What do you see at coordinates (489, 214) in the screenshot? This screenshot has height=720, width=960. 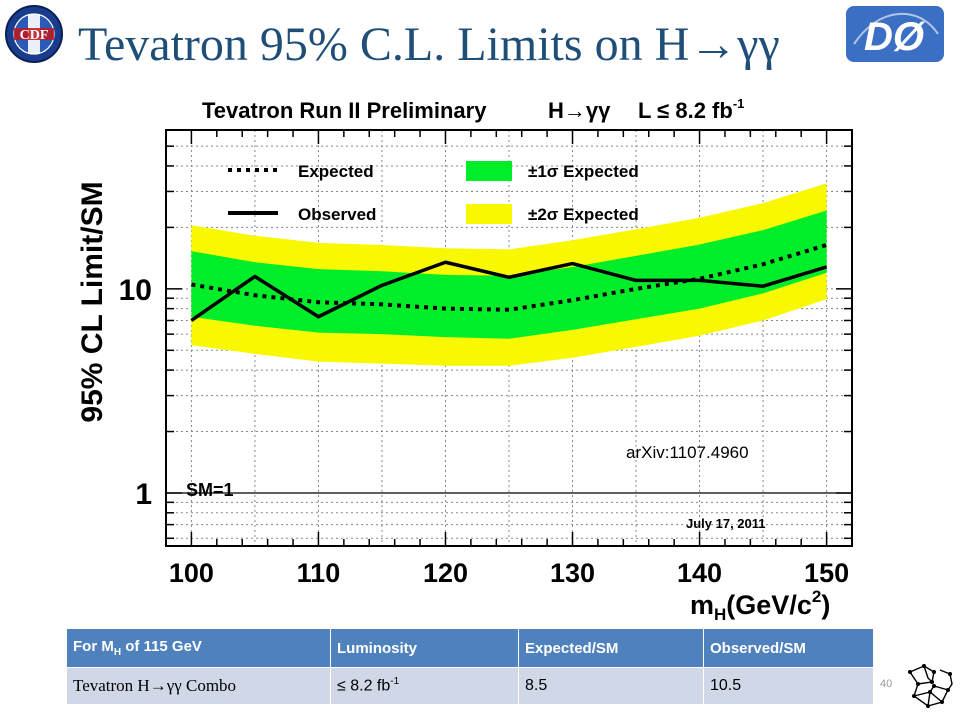 I see `legend-band2-swatch` at bounding box center [489, 214].